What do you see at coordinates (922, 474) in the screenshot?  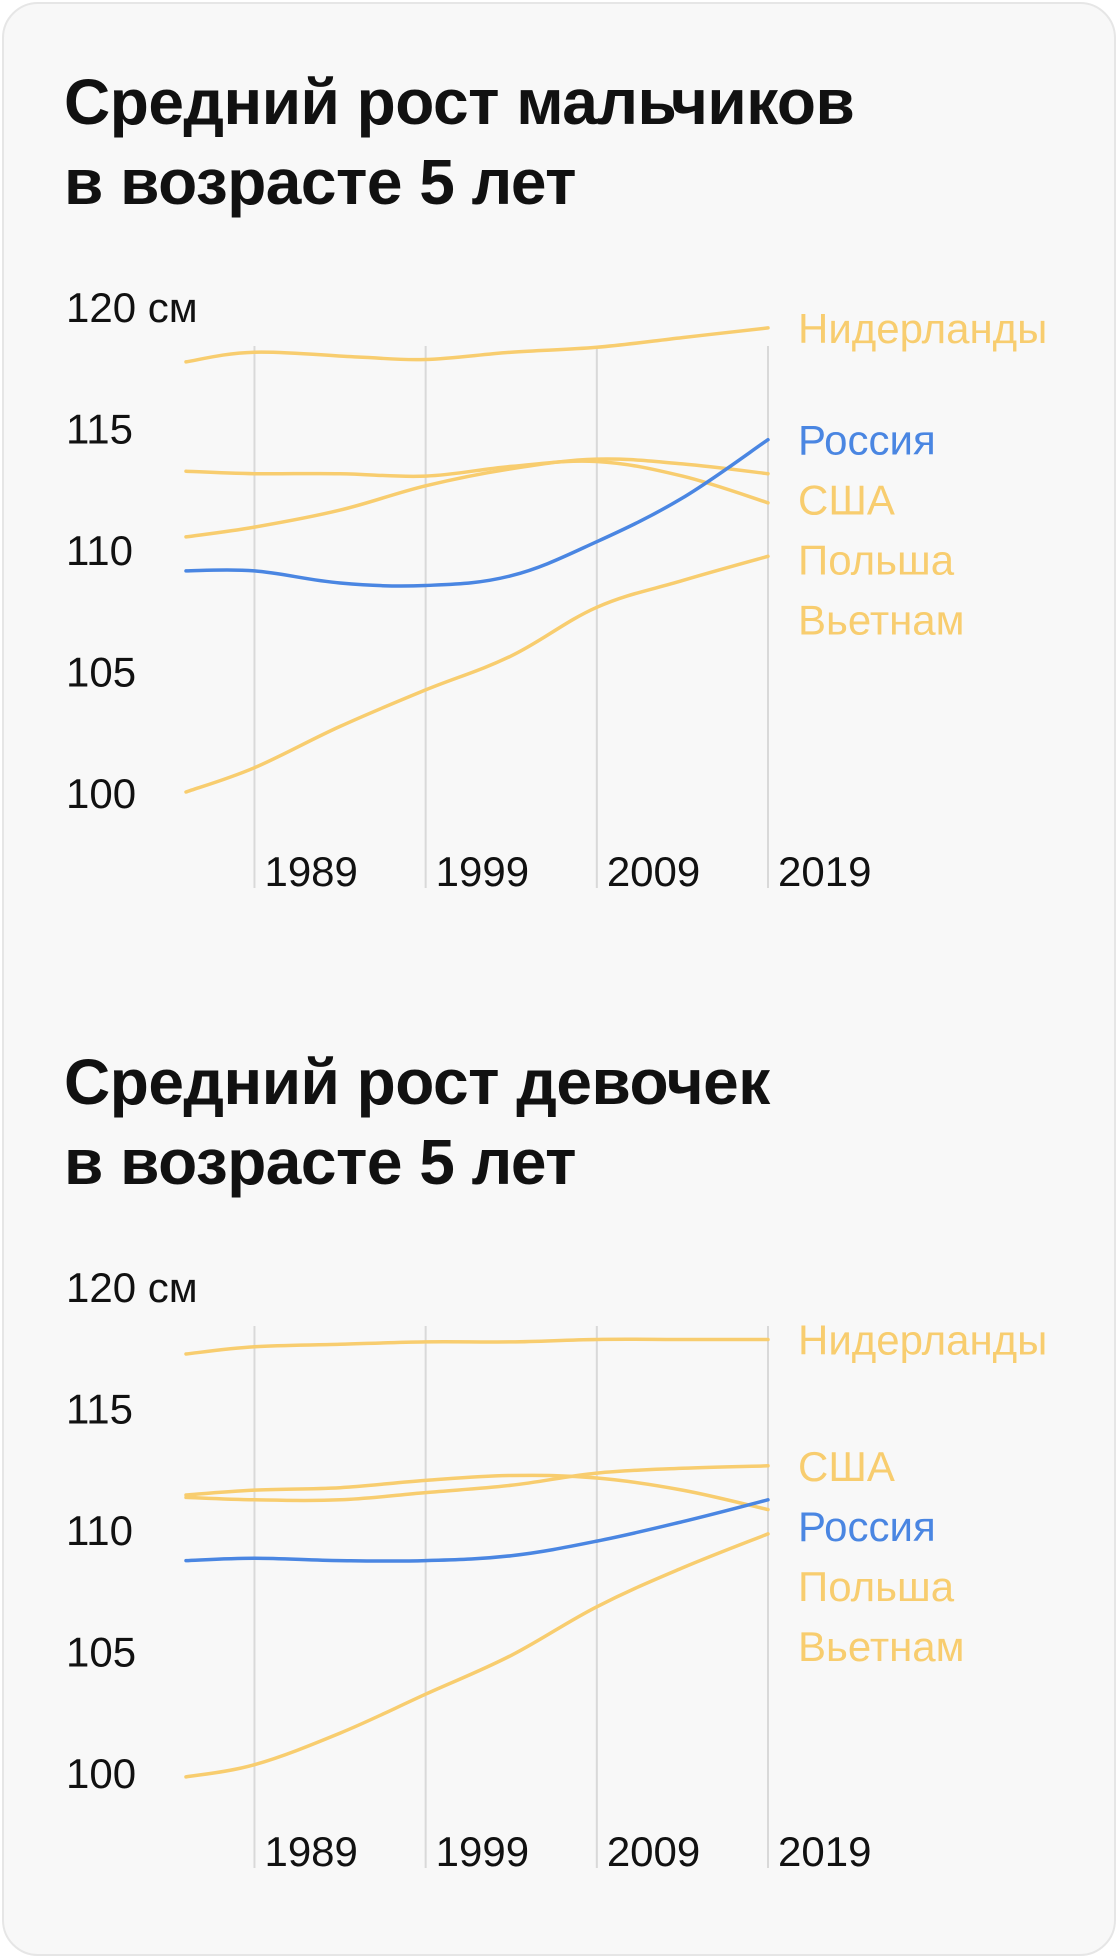 I see `series-legend: Нидерланды Россия США Польша Вьетнам` at bounding box center [922, 474].